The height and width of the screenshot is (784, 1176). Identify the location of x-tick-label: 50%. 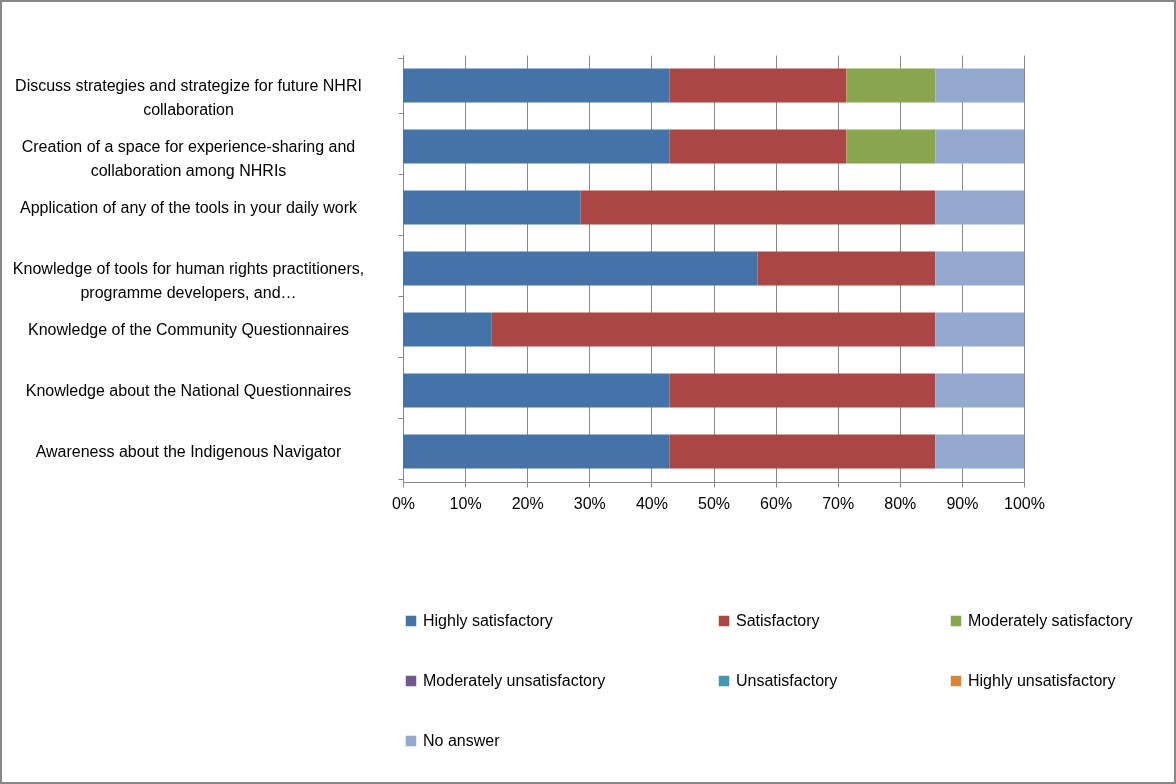
(714, 503).